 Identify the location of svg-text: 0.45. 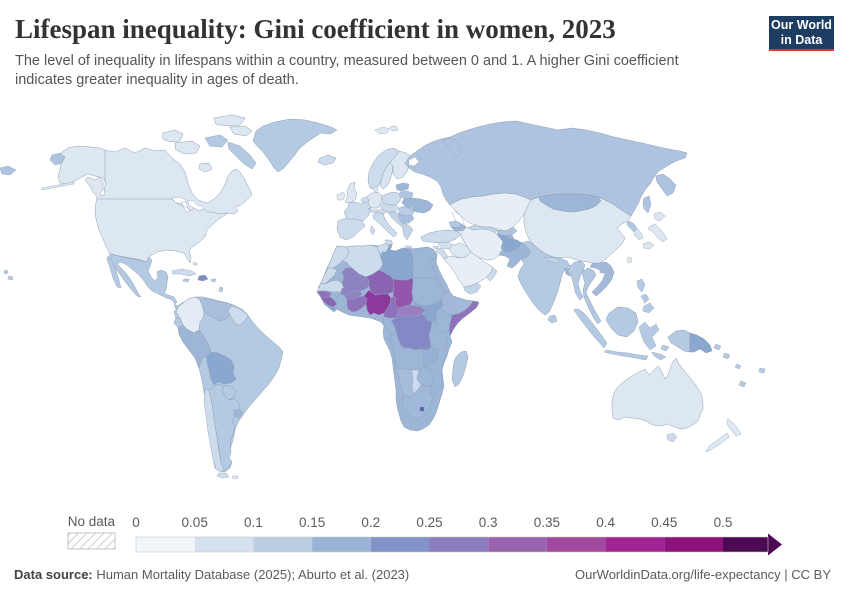
(664, 522).